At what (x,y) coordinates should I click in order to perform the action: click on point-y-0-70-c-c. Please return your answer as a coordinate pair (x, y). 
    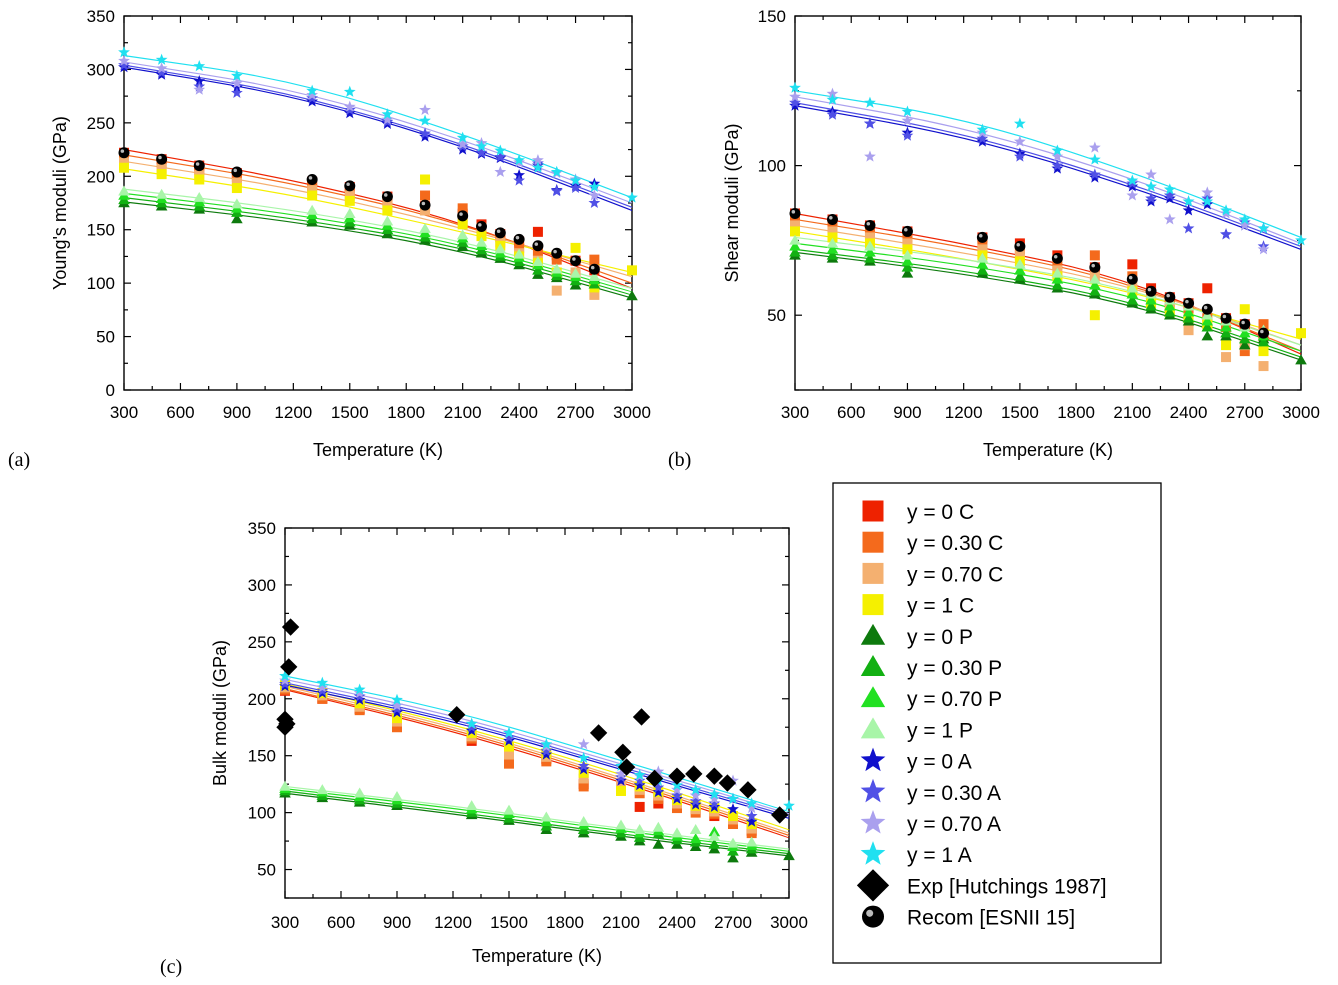
    Looking at the image, I should click on (509, 754).